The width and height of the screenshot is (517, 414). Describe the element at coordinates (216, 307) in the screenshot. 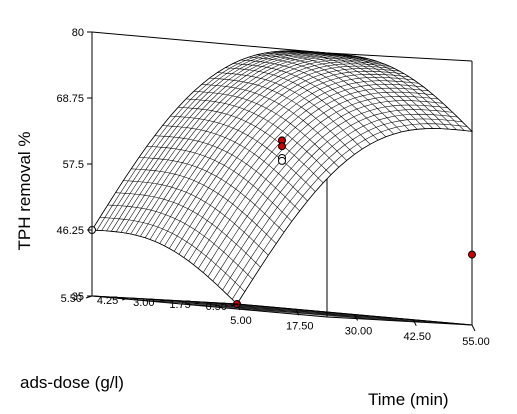

I see `y-tick-label: 0.50` at that location.